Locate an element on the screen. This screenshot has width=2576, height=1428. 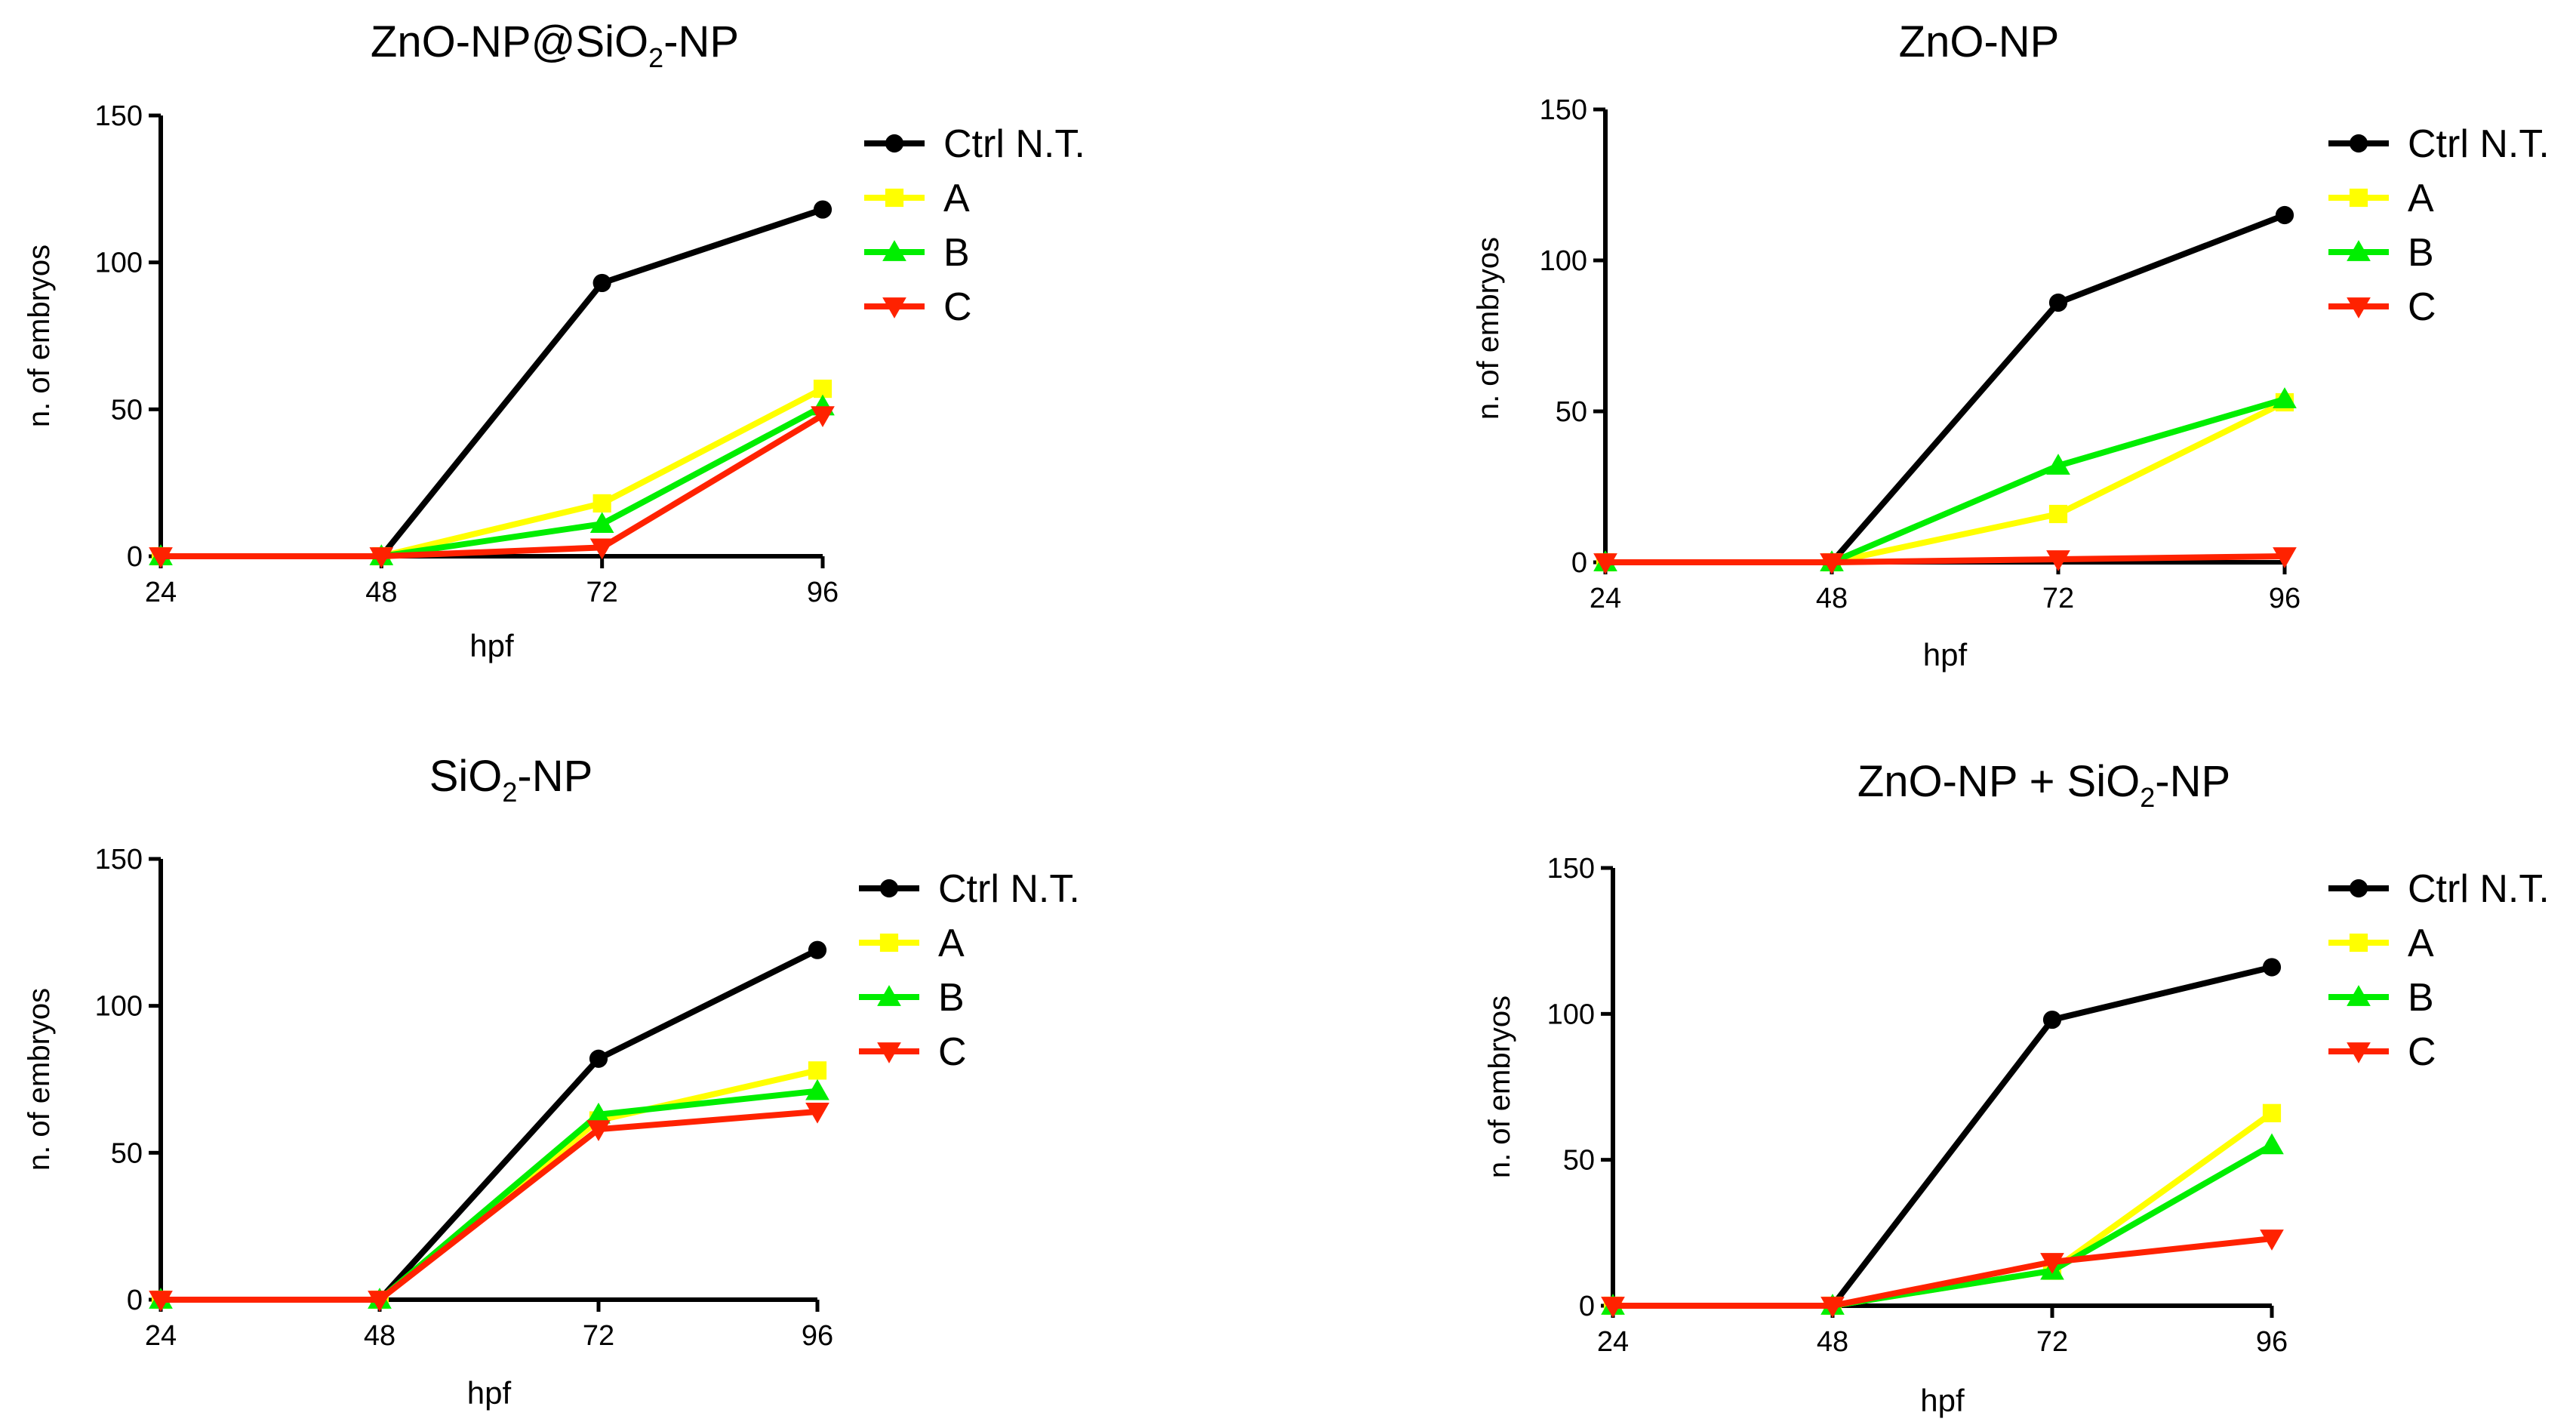
x-axis-label: hpf is located at coordinates (491, 645).